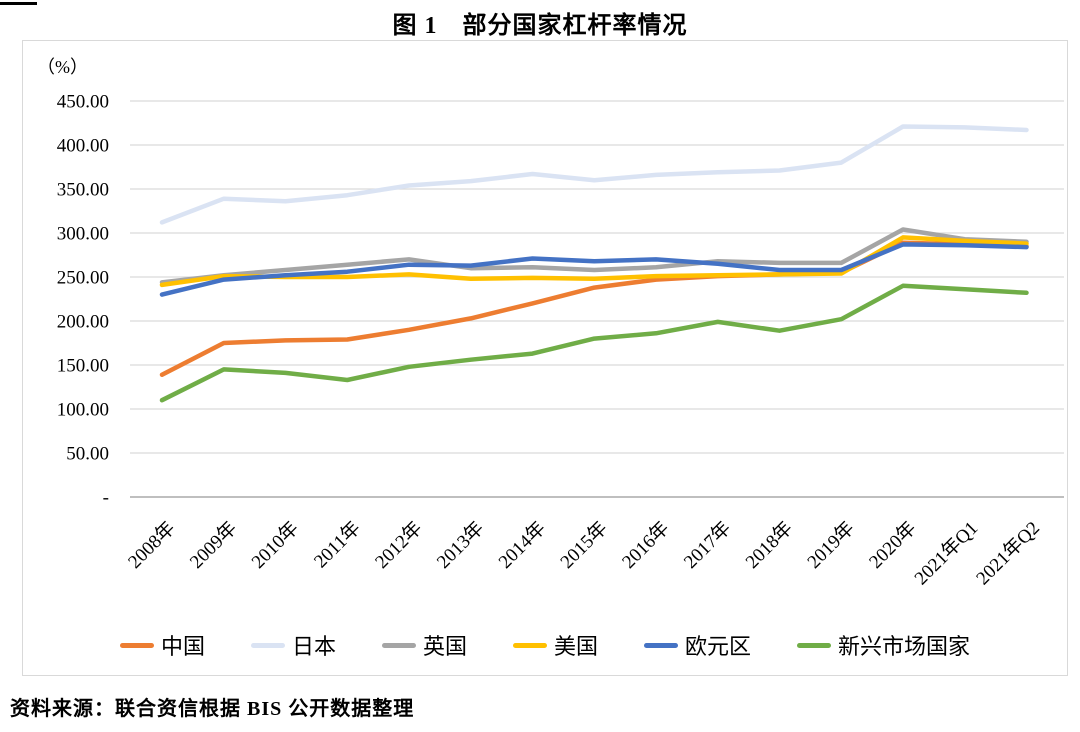  What do you see at coordinates (83, 102) in the screenshot?
I see `y-tick-label: 450.00` at bounding box center [83, 102].